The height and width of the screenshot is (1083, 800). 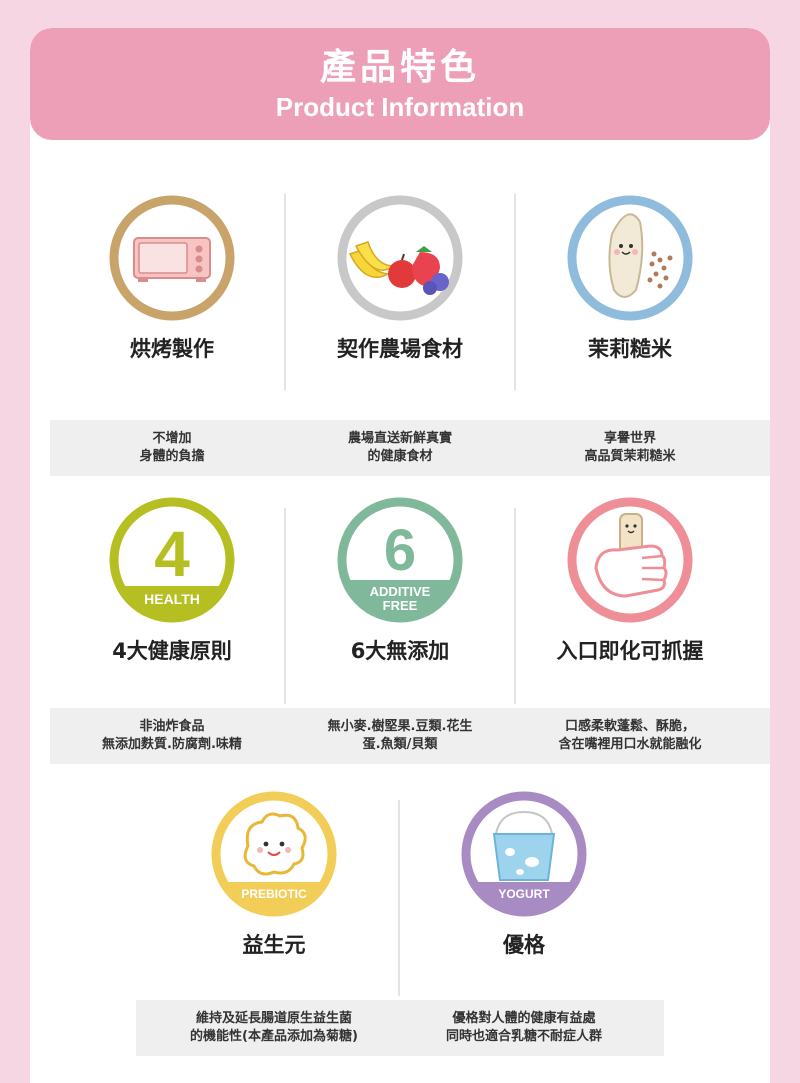 I want to click on feature-jasmine-rice: 茉莉糙米, so click(x=630, y=279).